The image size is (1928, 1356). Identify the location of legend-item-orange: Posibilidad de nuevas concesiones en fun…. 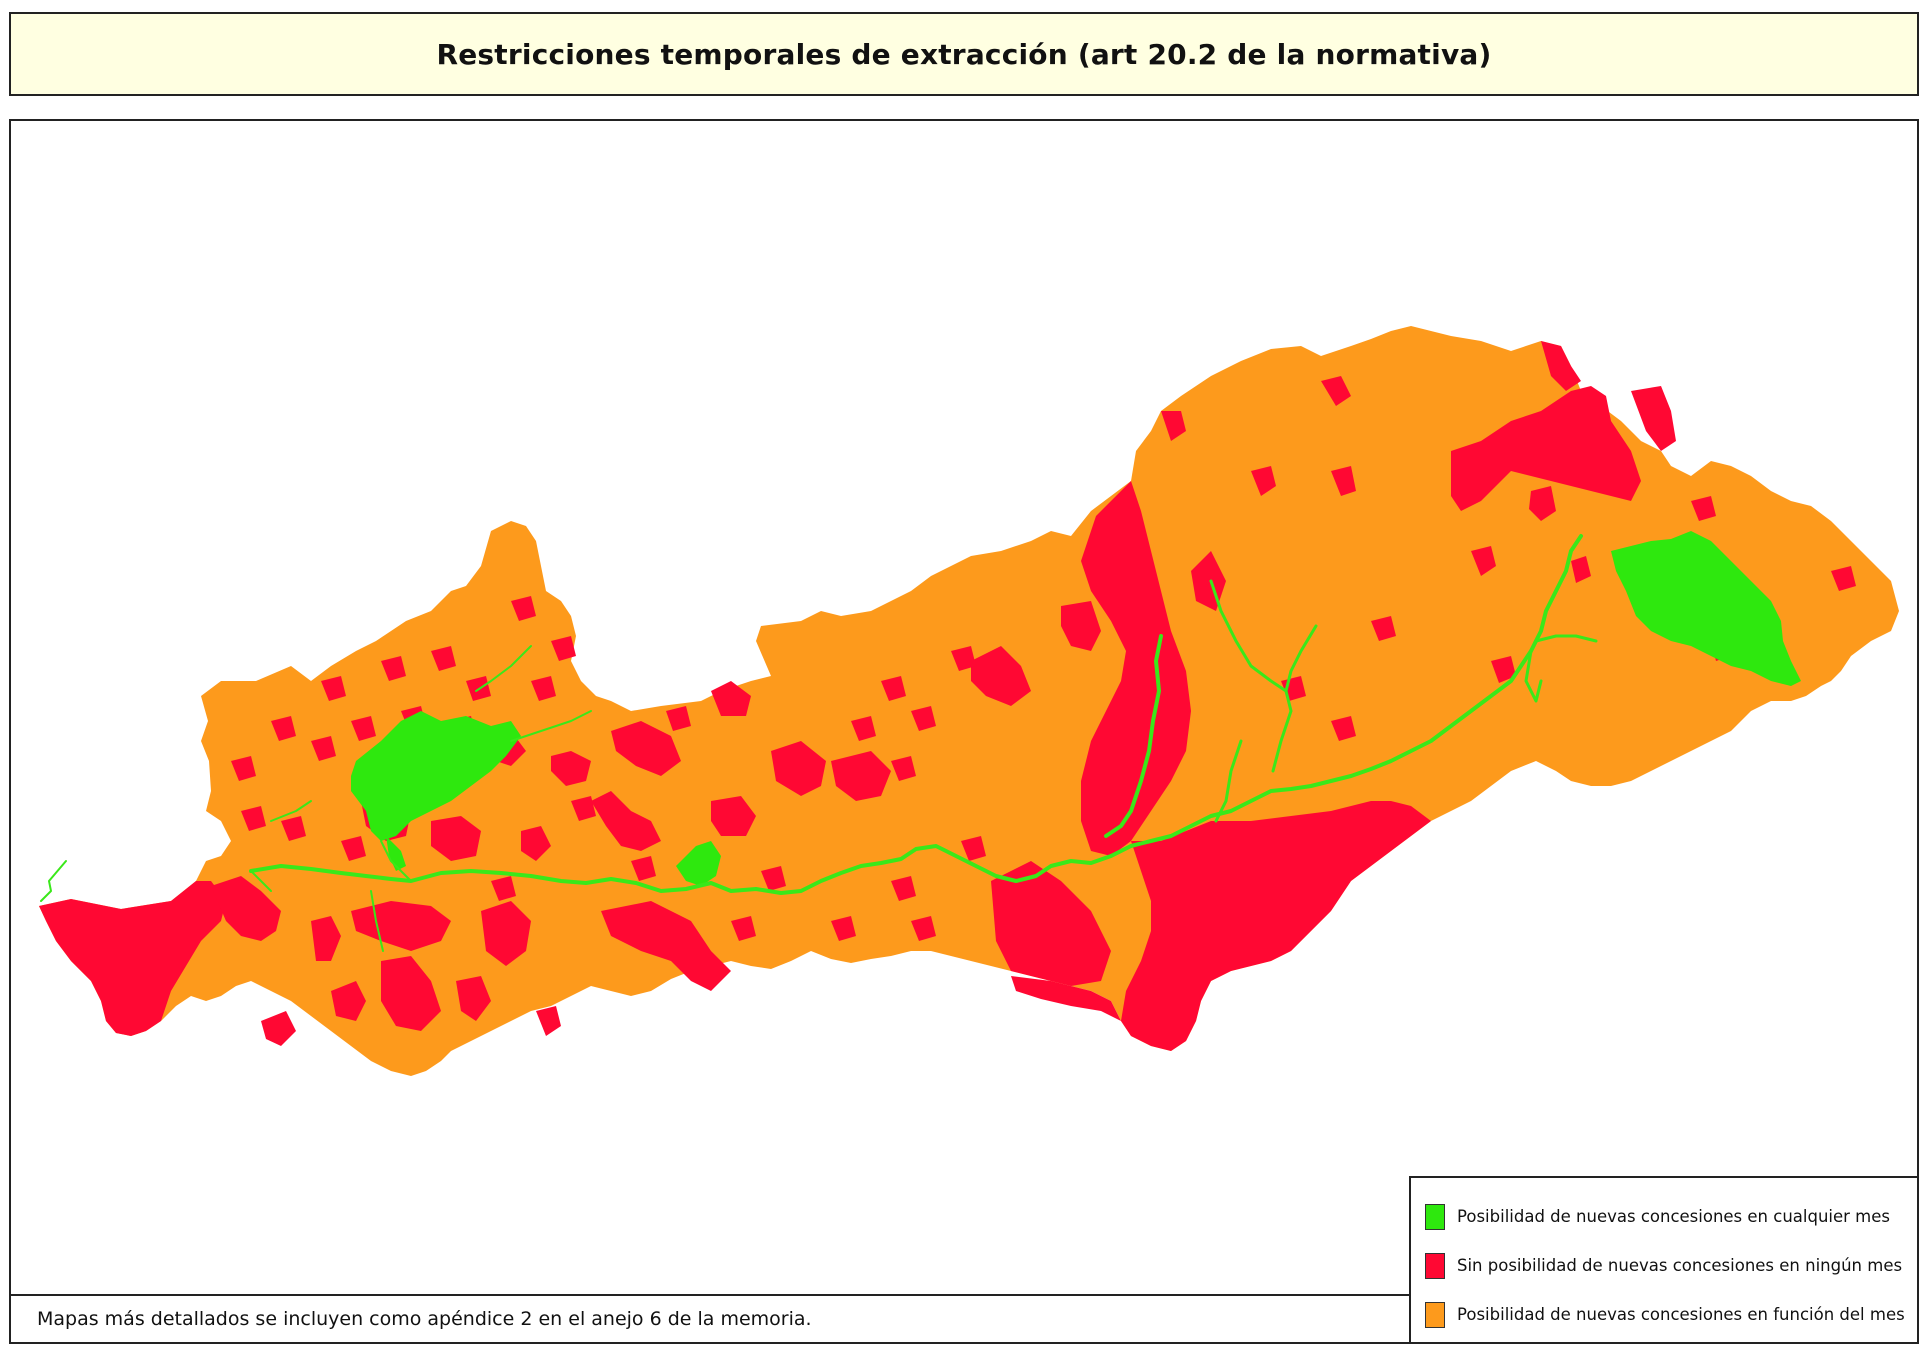
(1671, 1314).